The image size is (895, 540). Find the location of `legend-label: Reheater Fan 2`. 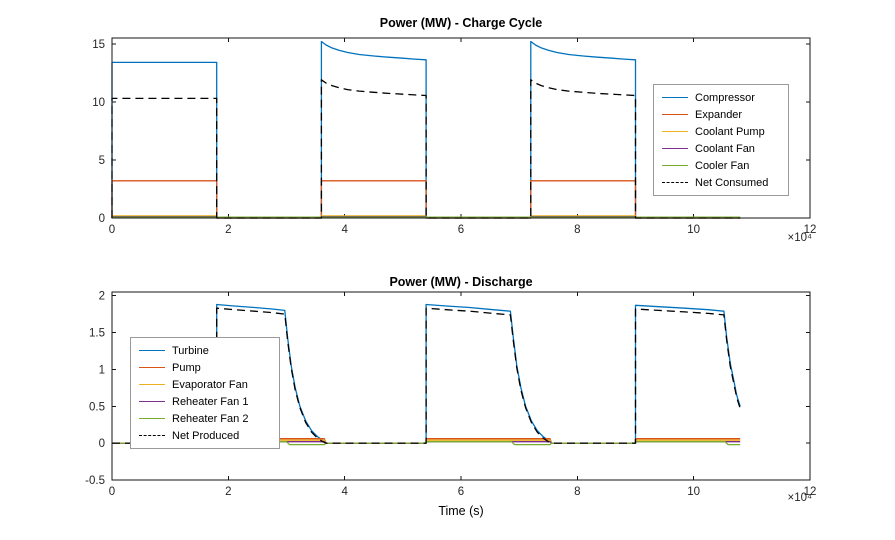

legend-label: Reheater Fan 2 is located at coordinates (210, 418).